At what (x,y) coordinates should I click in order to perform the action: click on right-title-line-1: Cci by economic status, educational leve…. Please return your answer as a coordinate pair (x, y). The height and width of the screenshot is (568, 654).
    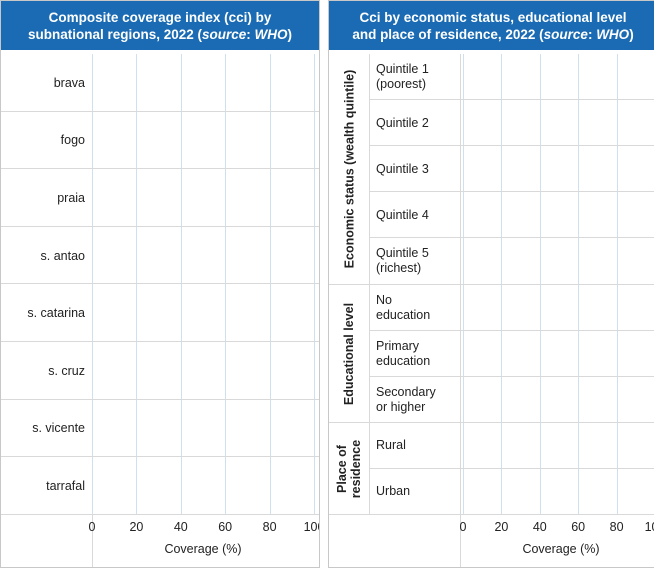
    Looking at the image, I should click on (493, 17).